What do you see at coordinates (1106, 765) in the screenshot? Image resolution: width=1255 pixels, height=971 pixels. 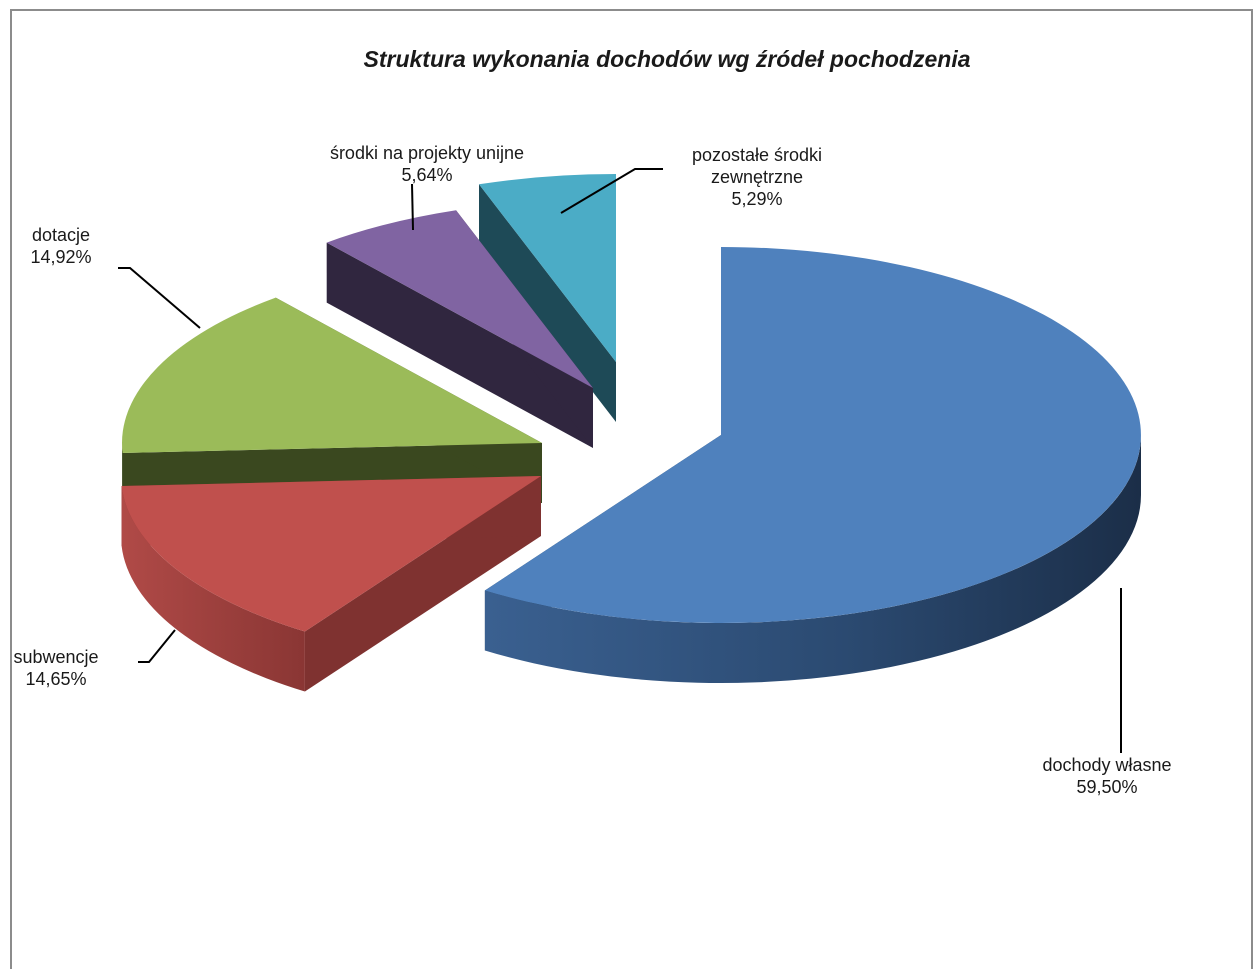 I see `data-label-category: dochody własne` at bounding box center [1106, 765].